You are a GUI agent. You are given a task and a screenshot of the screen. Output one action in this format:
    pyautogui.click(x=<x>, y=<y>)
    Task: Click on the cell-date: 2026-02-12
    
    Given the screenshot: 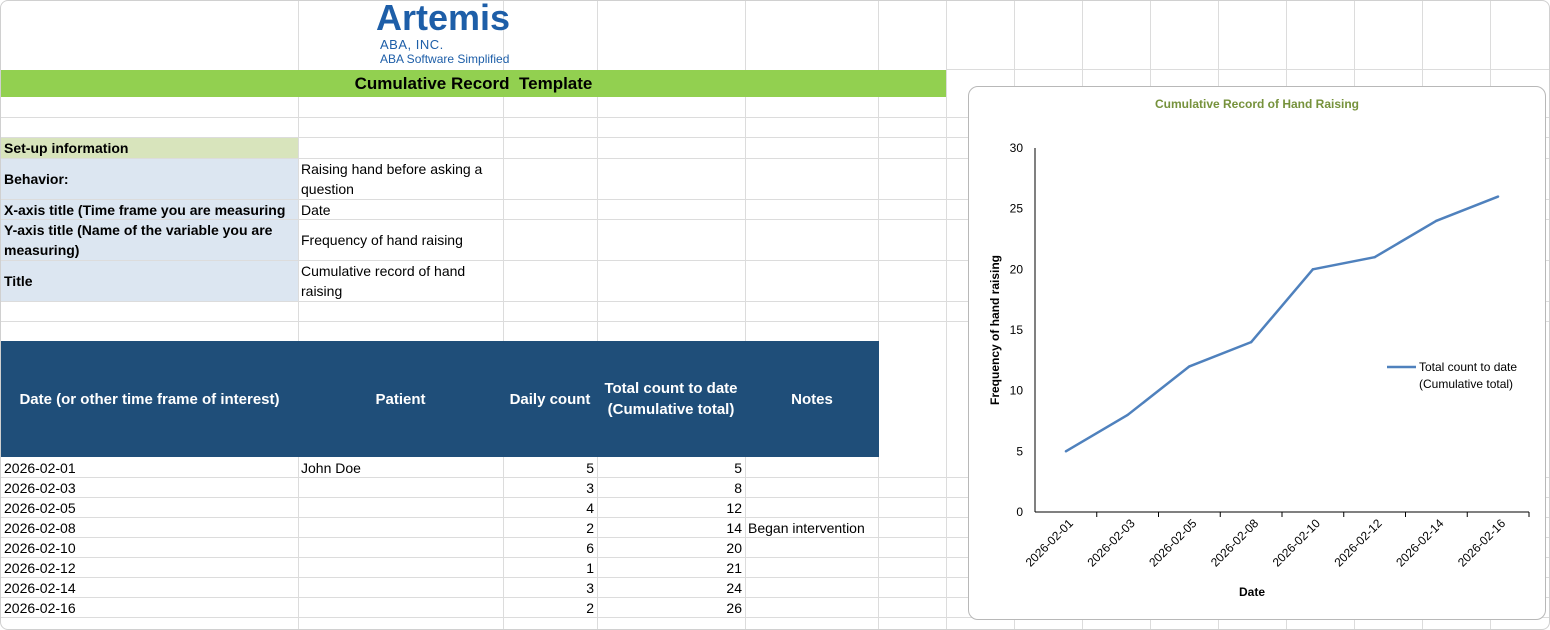 What is the action you would take?
    pyautogui.click(x=40, y=568)
    